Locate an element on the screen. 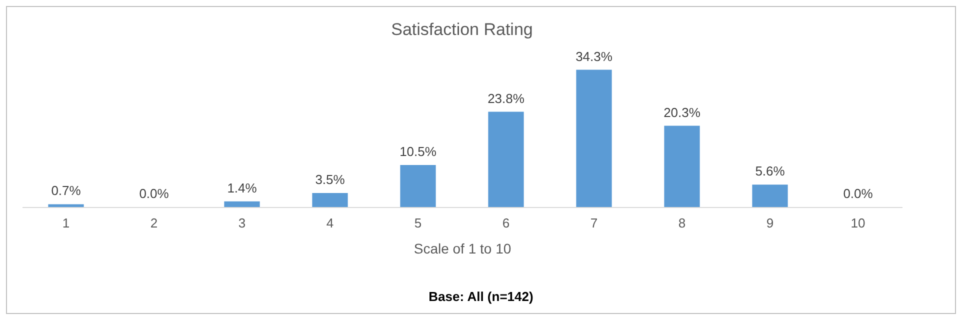 This screenshot has height=321, width=968. text: Base: All (n=142) is located at coordinates (481, 296).